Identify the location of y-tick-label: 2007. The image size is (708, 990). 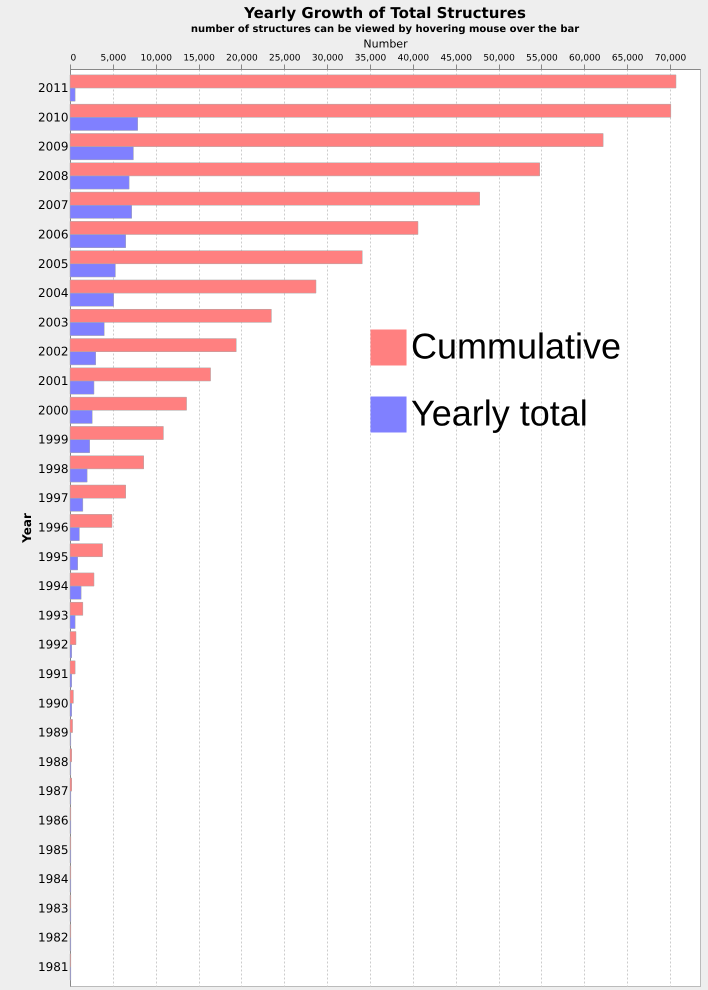
(53, 205).